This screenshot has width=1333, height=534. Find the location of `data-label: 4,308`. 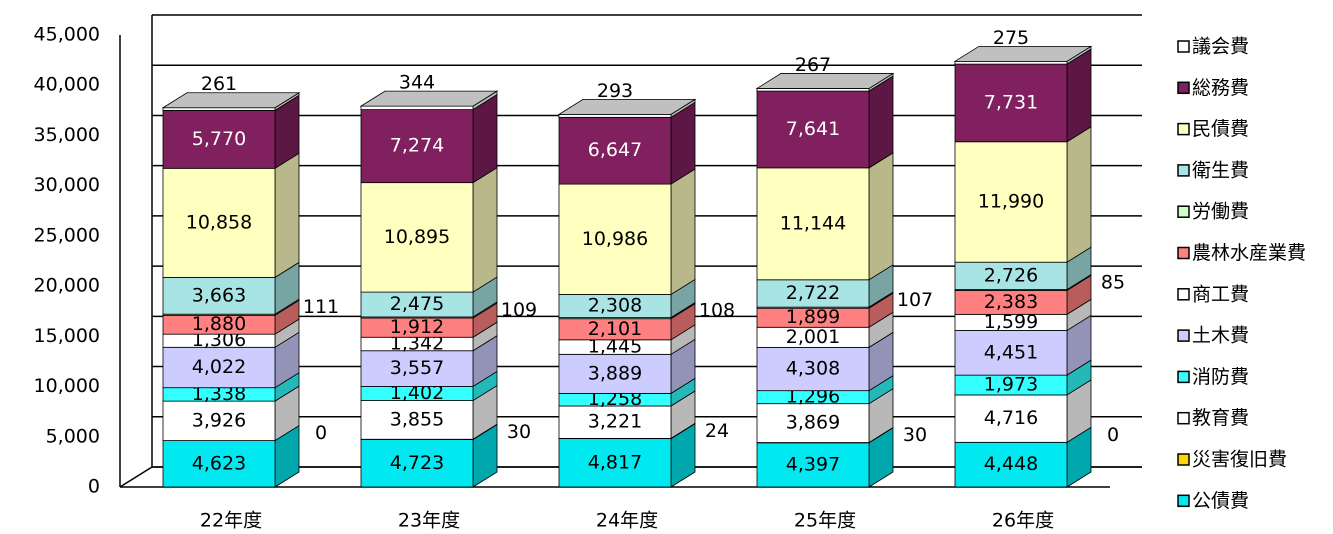

data-label: 4,308 is located at coordinates (813, 369).